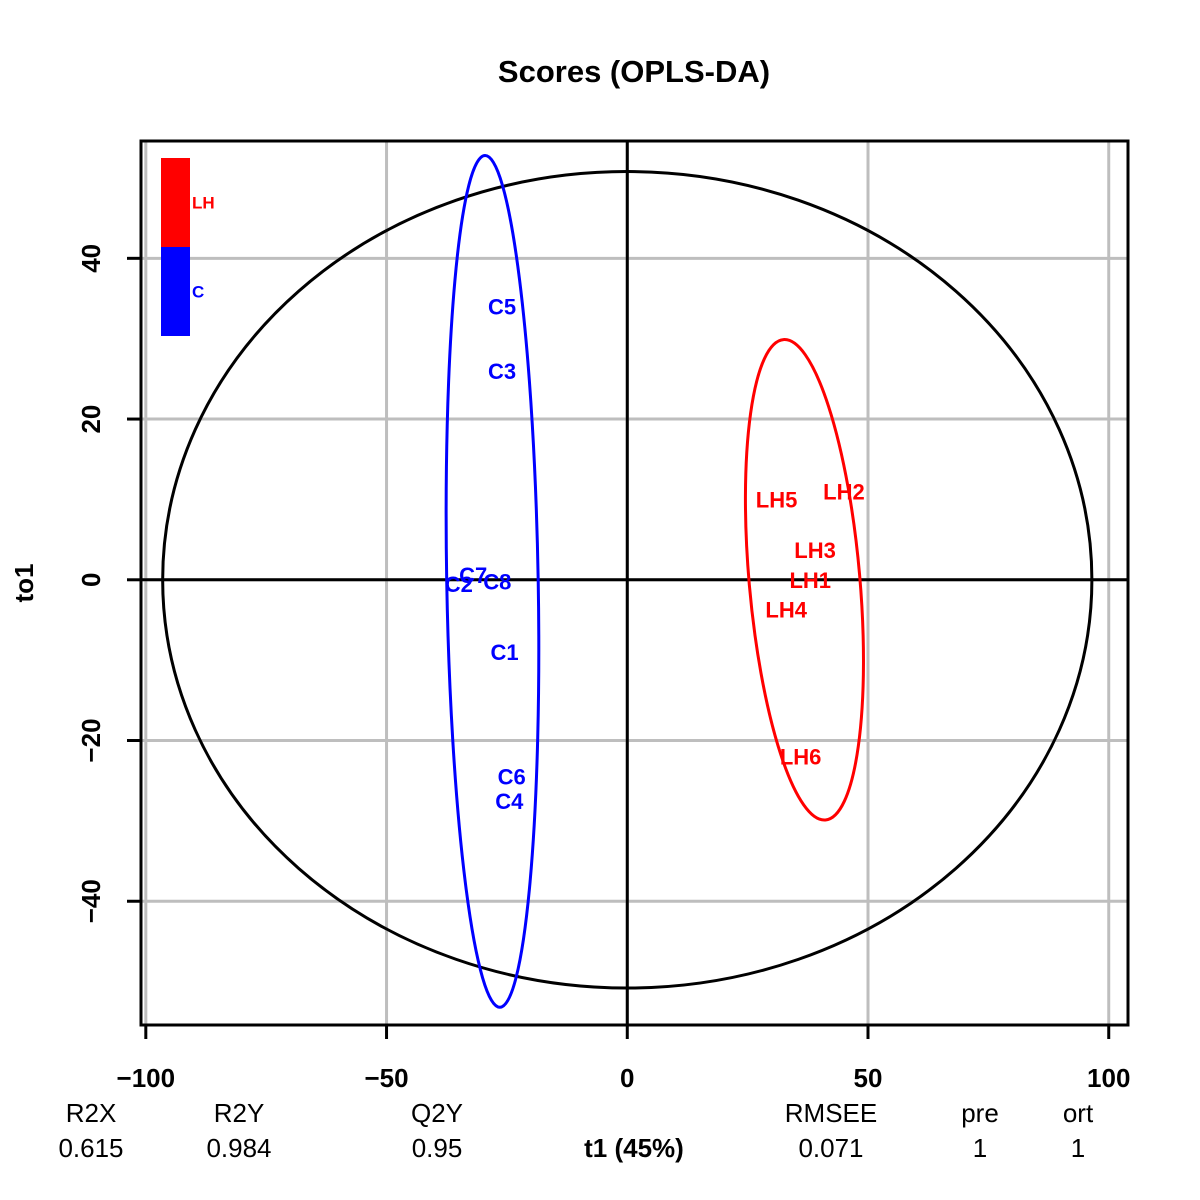 This screenshot has height=1200, width=1200. Describe the element at coordinates (108, 583) in the screenshot. I see `y-axis-ticks: −40 −20 0 20 40` at that location.